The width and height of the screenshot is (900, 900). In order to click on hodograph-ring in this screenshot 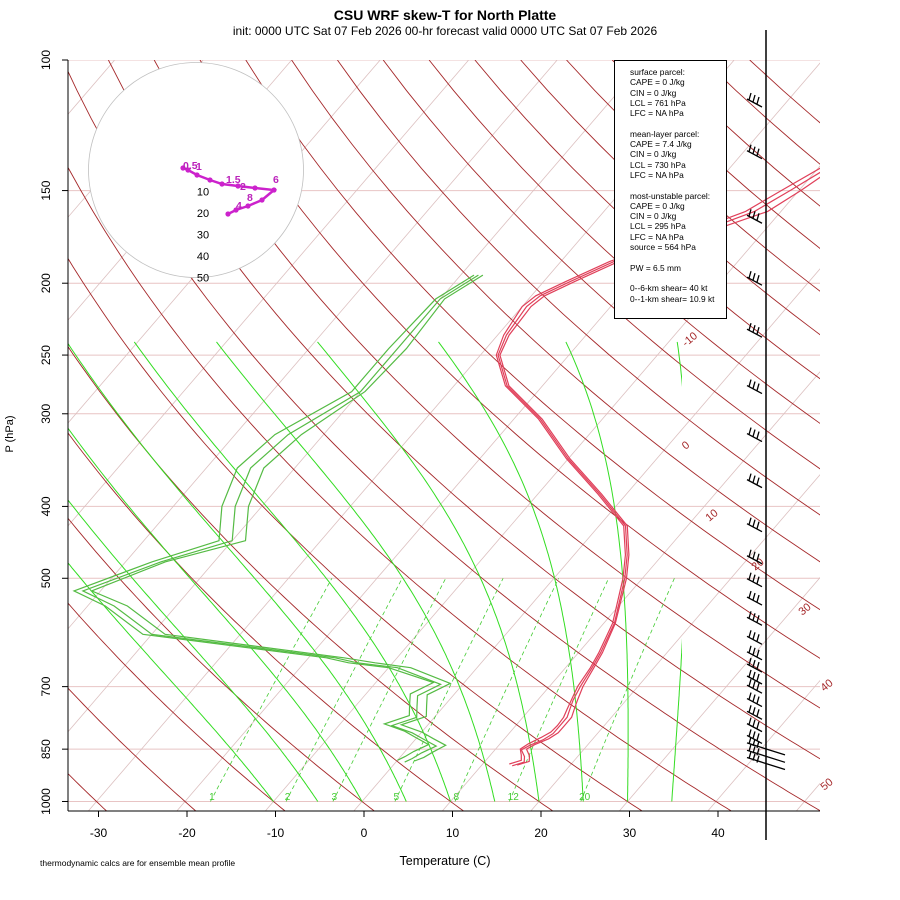, I will do `click(196, 170)`.